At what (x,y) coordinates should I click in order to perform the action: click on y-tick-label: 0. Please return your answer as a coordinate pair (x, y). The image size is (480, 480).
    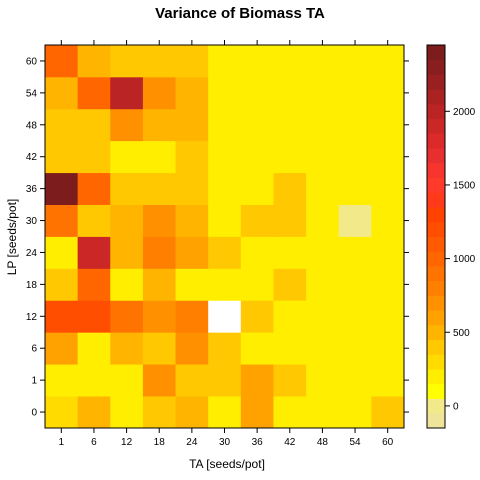
    Looking at the image, I should click on (34, 413).